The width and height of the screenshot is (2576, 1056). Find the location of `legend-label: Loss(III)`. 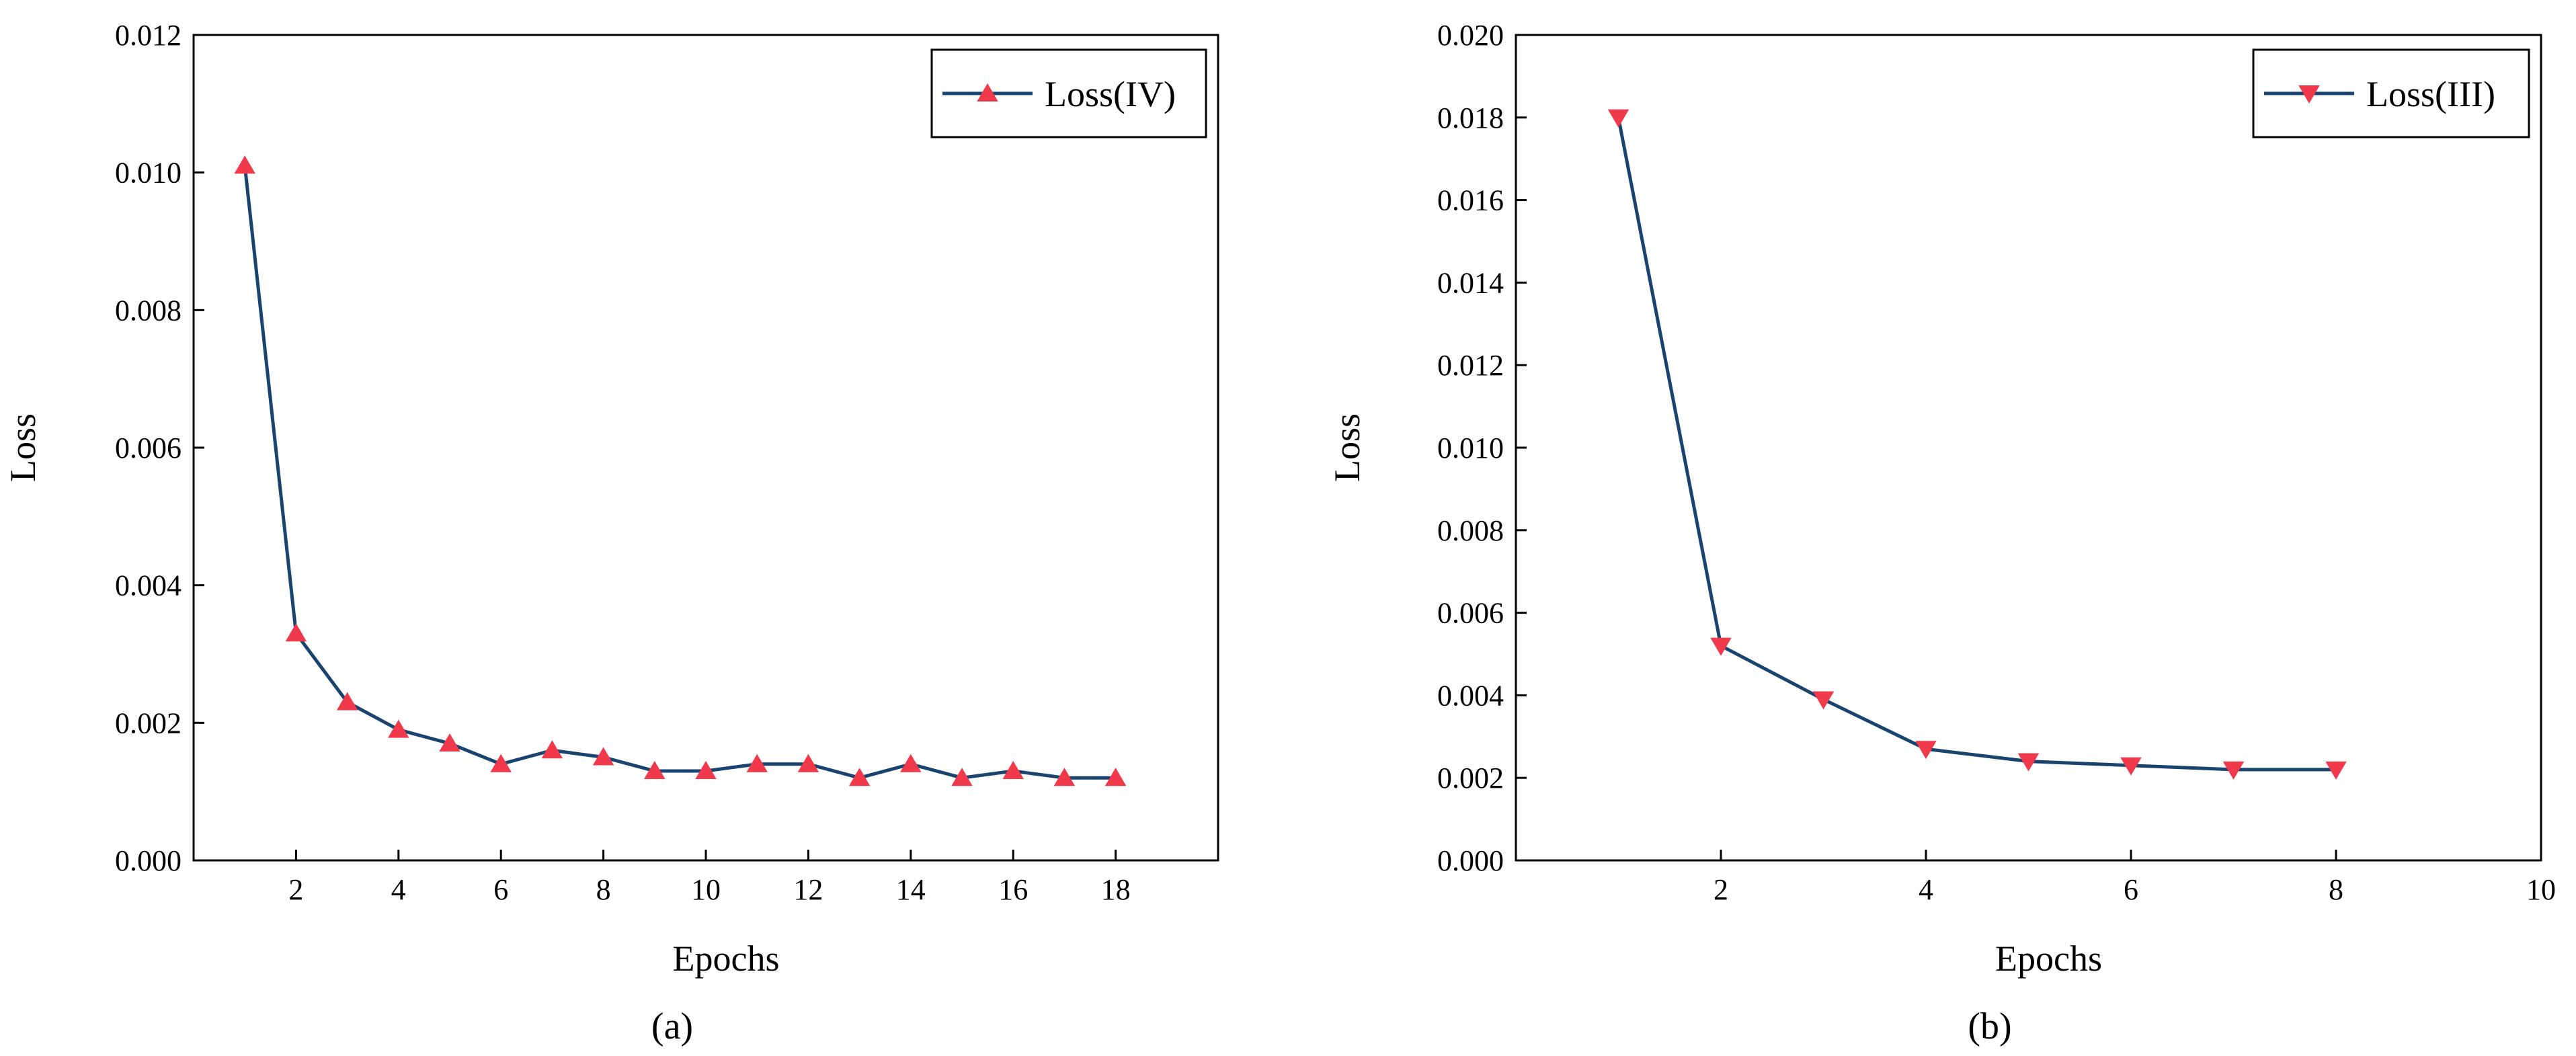

legend-label: Loss(III) is located at coordinates (2430, 94).